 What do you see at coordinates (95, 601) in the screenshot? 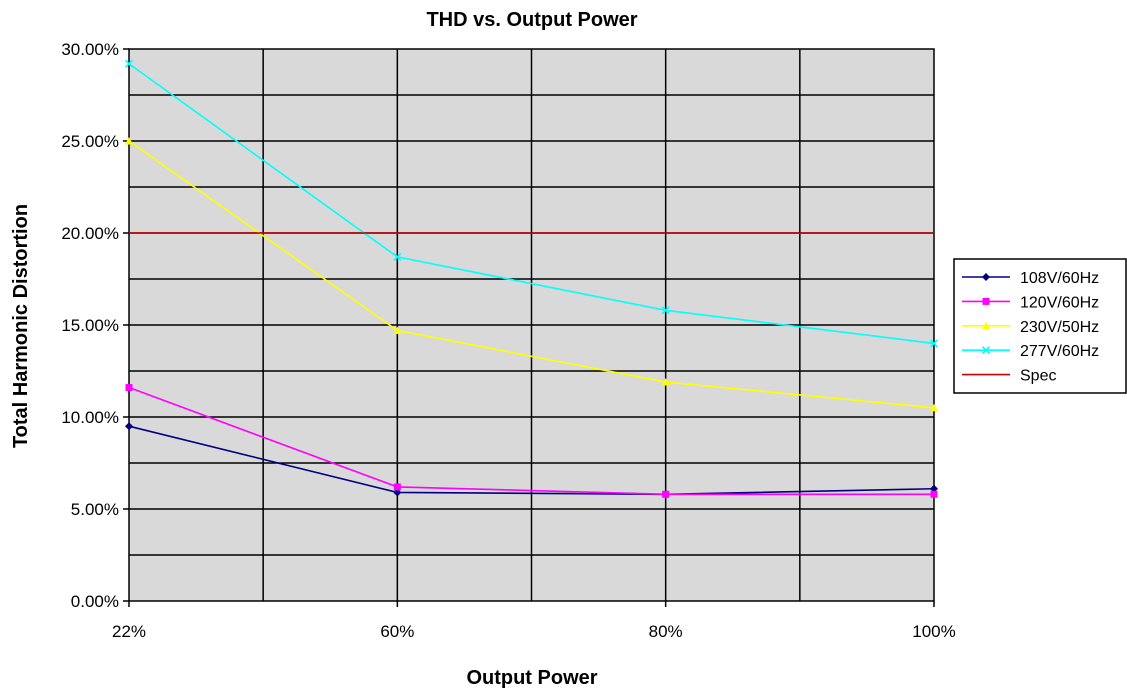
I see `y-tick-label: 0.00%` at bounding box center [95, 601].